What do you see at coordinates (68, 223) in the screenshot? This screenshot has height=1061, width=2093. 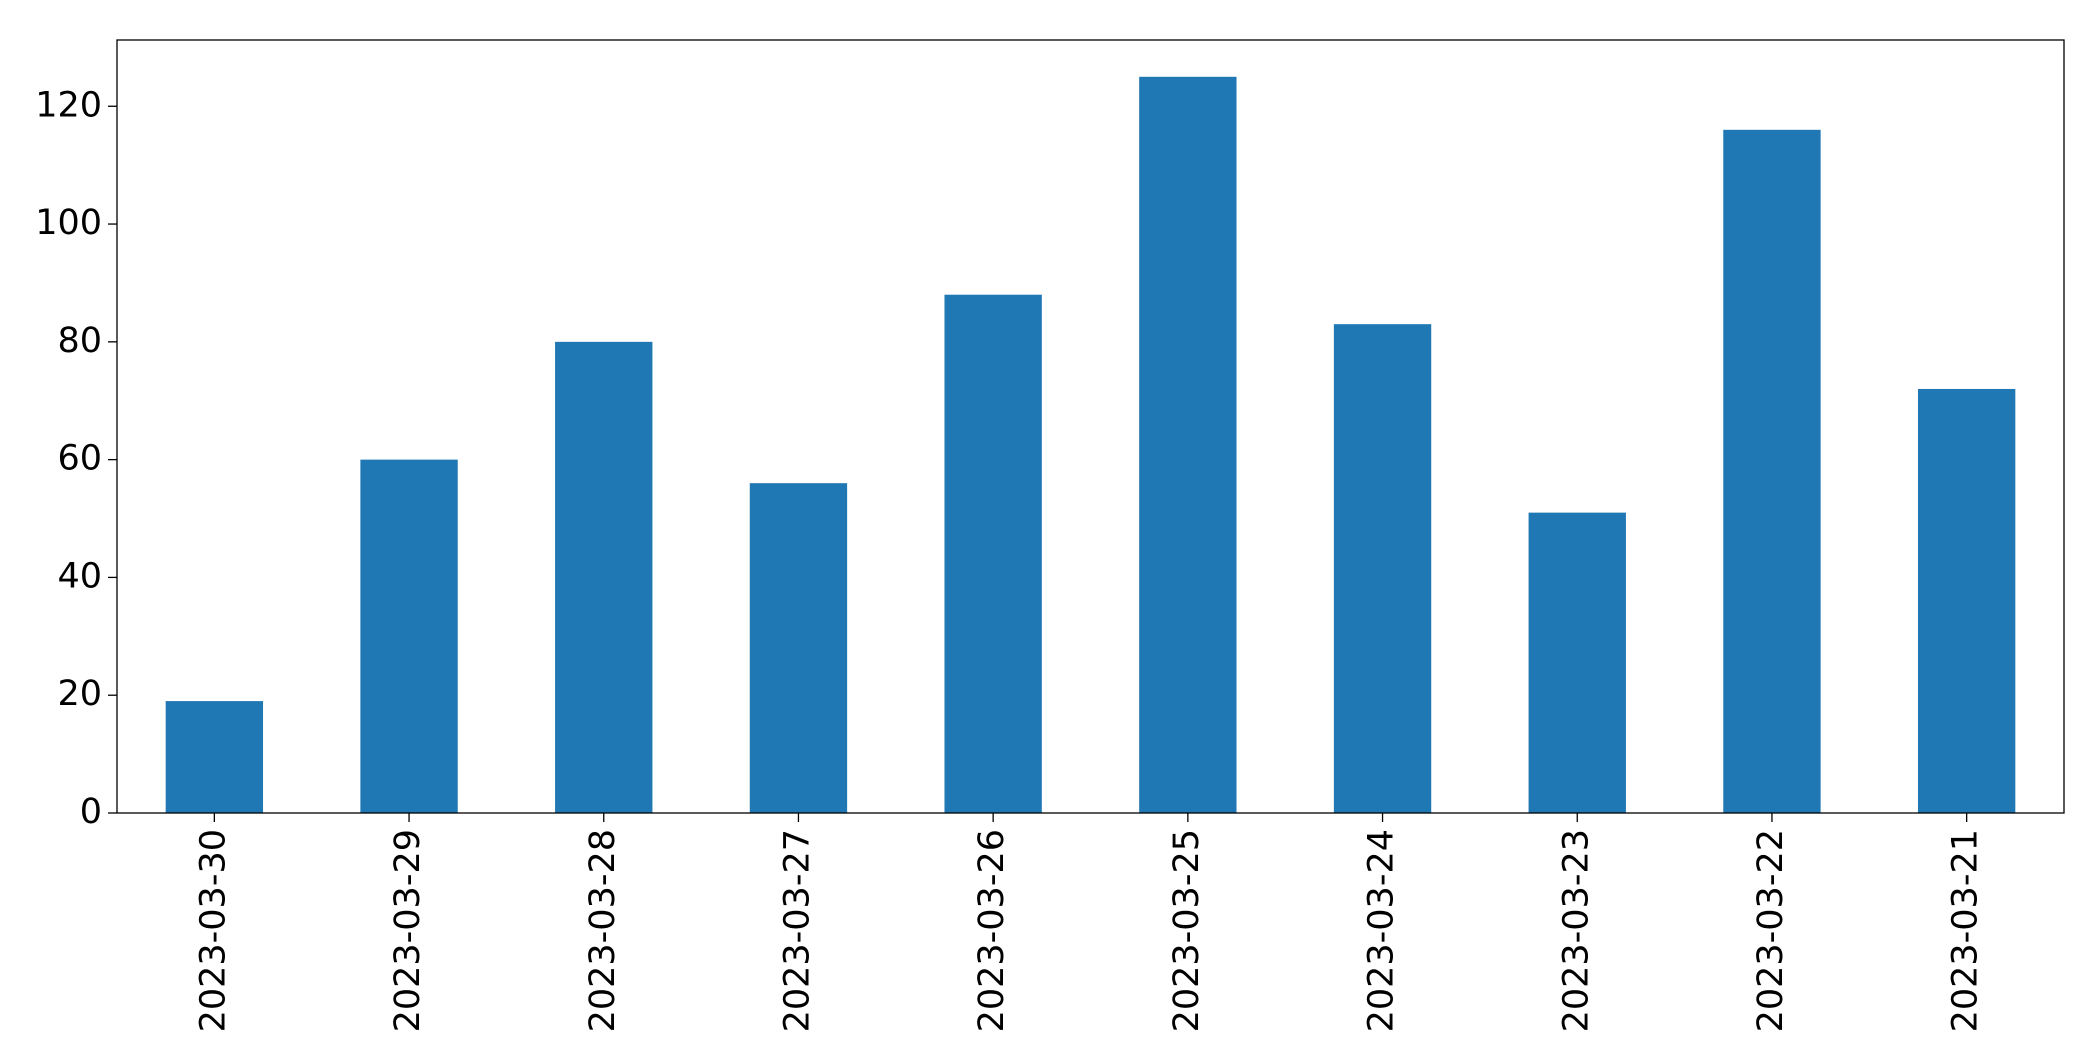 I see `y-tick-label: 100` at bounding box center [68, 223].